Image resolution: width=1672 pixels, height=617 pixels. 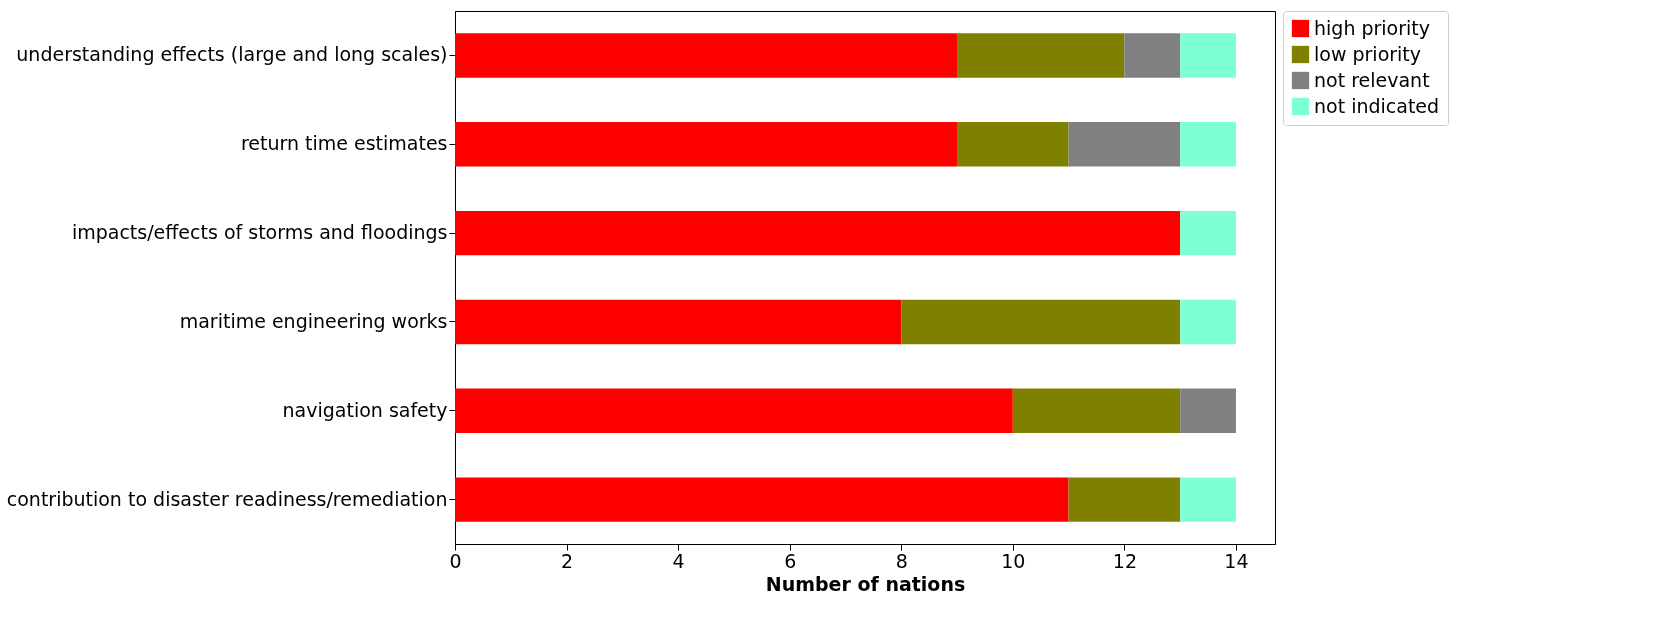 I want to click on x-tick-label: 6, so click(x=790, y=560).